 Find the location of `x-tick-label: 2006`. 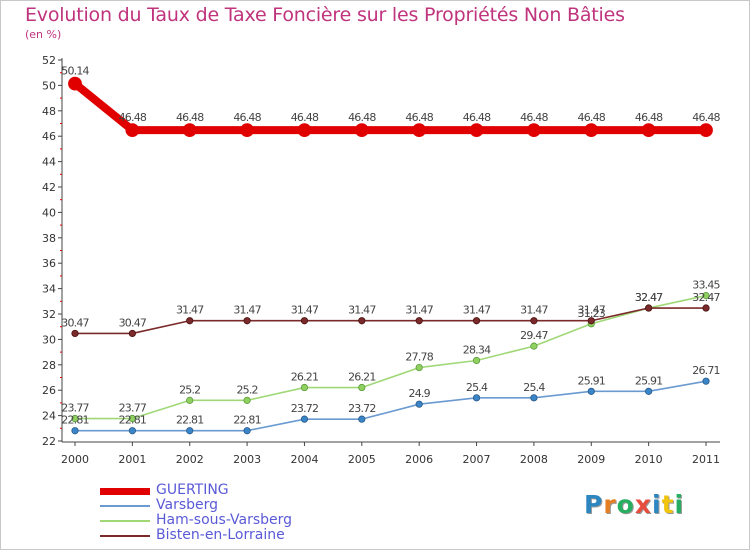

x-tick-label: 2006 is located at coordinates (419, 459).